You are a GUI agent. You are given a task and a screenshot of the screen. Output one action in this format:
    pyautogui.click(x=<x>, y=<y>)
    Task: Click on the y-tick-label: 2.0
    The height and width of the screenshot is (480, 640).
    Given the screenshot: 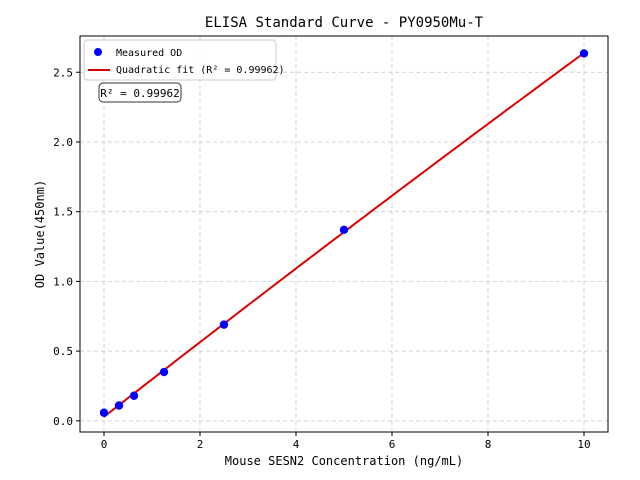 What is the action you would take?
    pyautogui.click(x=63, y=142)
    